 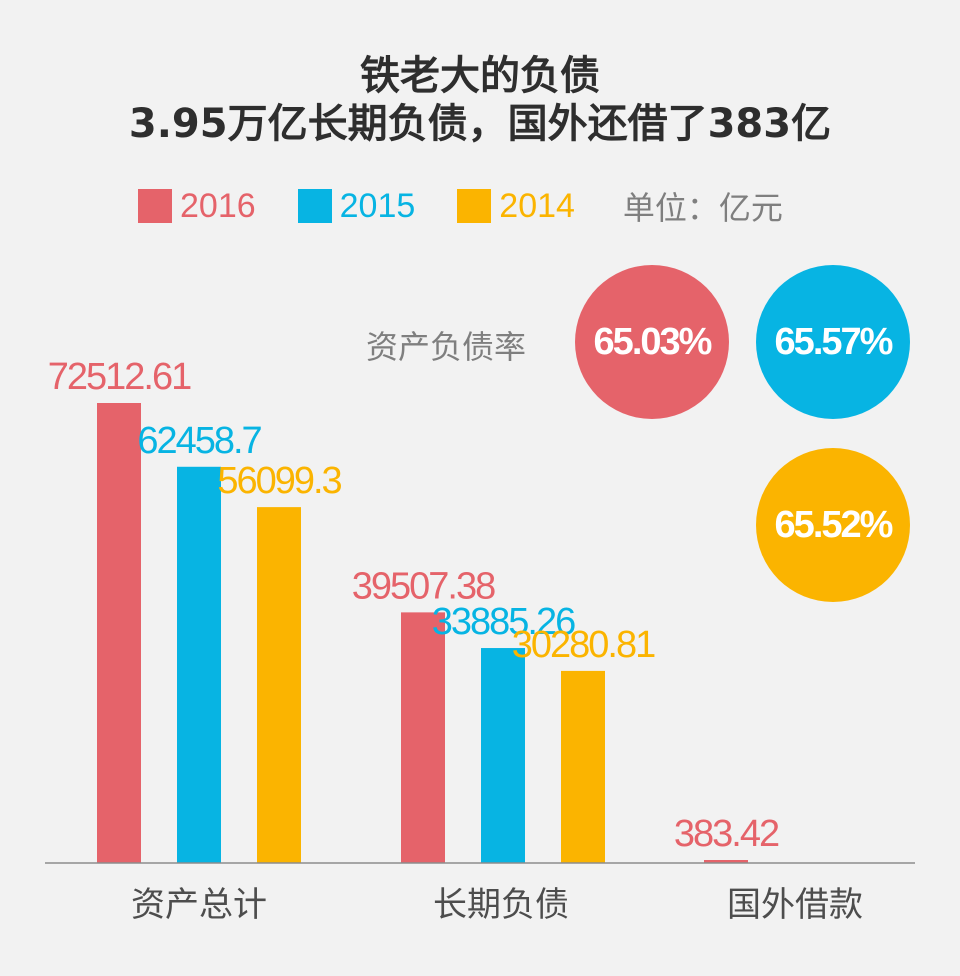 I want to click on debt-ratio-circle-2015: 65.57%, so click(x=833, y=342).